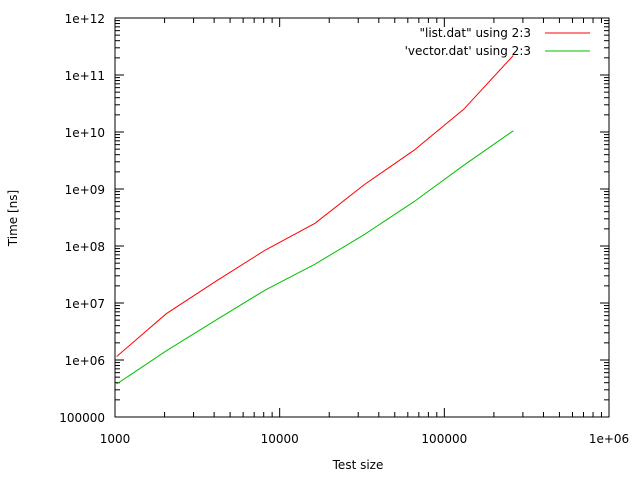 The image size is (640, 480). What do you see at coordinates (358, 465) in the screenshot?
I see `x-axis-label: Test size` at bounding box center [358, 465].